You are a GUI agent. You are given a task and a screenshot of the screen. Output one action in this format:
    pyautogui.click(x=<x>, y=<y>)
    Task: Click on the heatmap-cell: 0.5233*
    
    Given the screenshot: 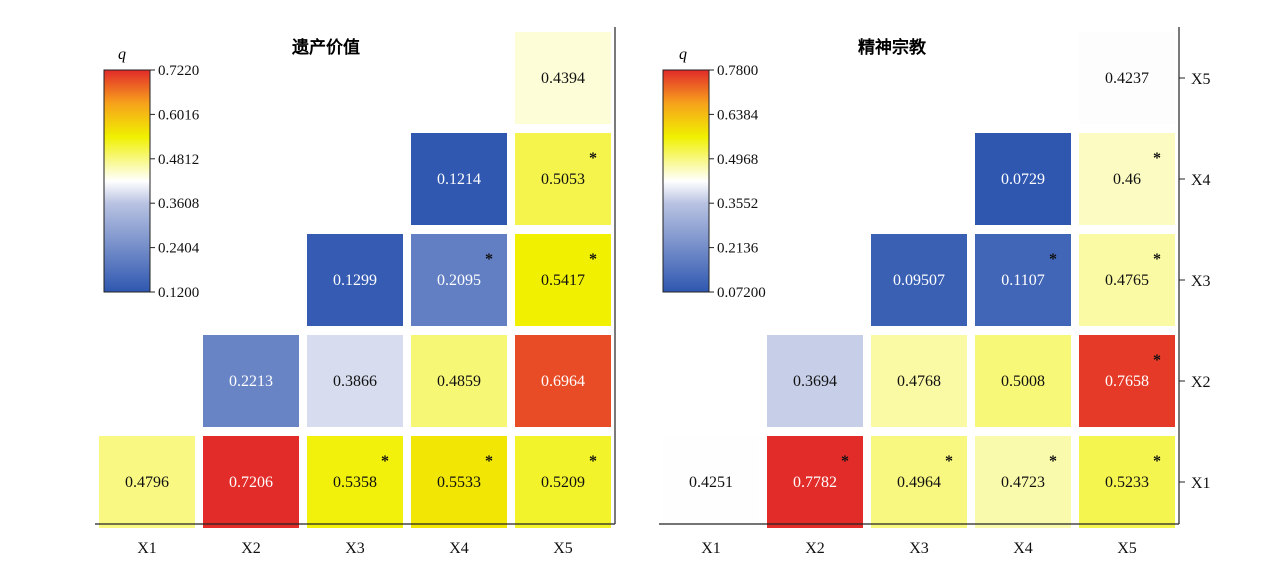 What is the action you would take?
    pyautogui.click(x=1127, y=482)
    